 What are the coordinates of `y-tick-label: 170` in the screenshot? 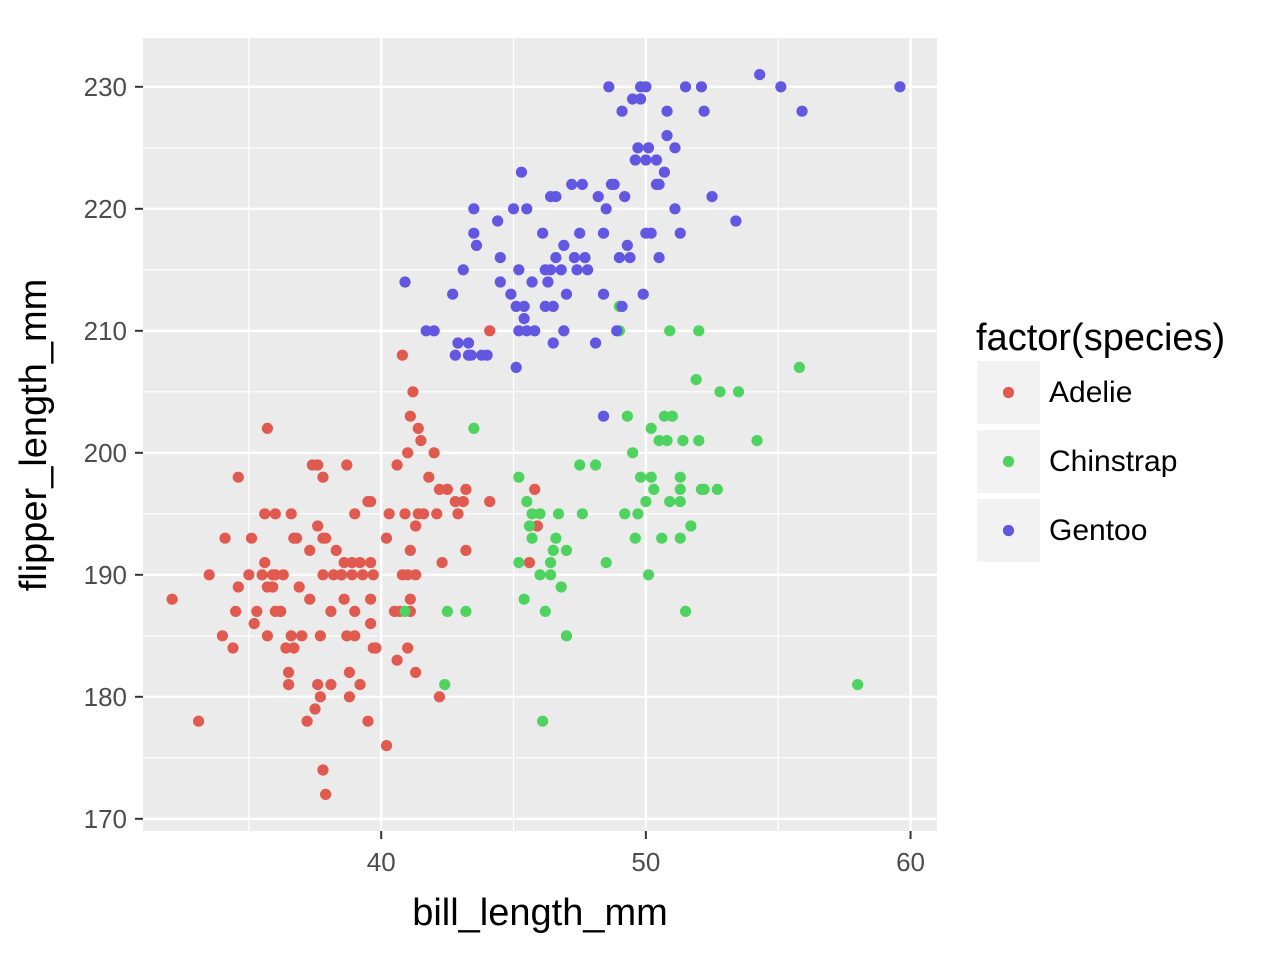 It's located at (105, 819).